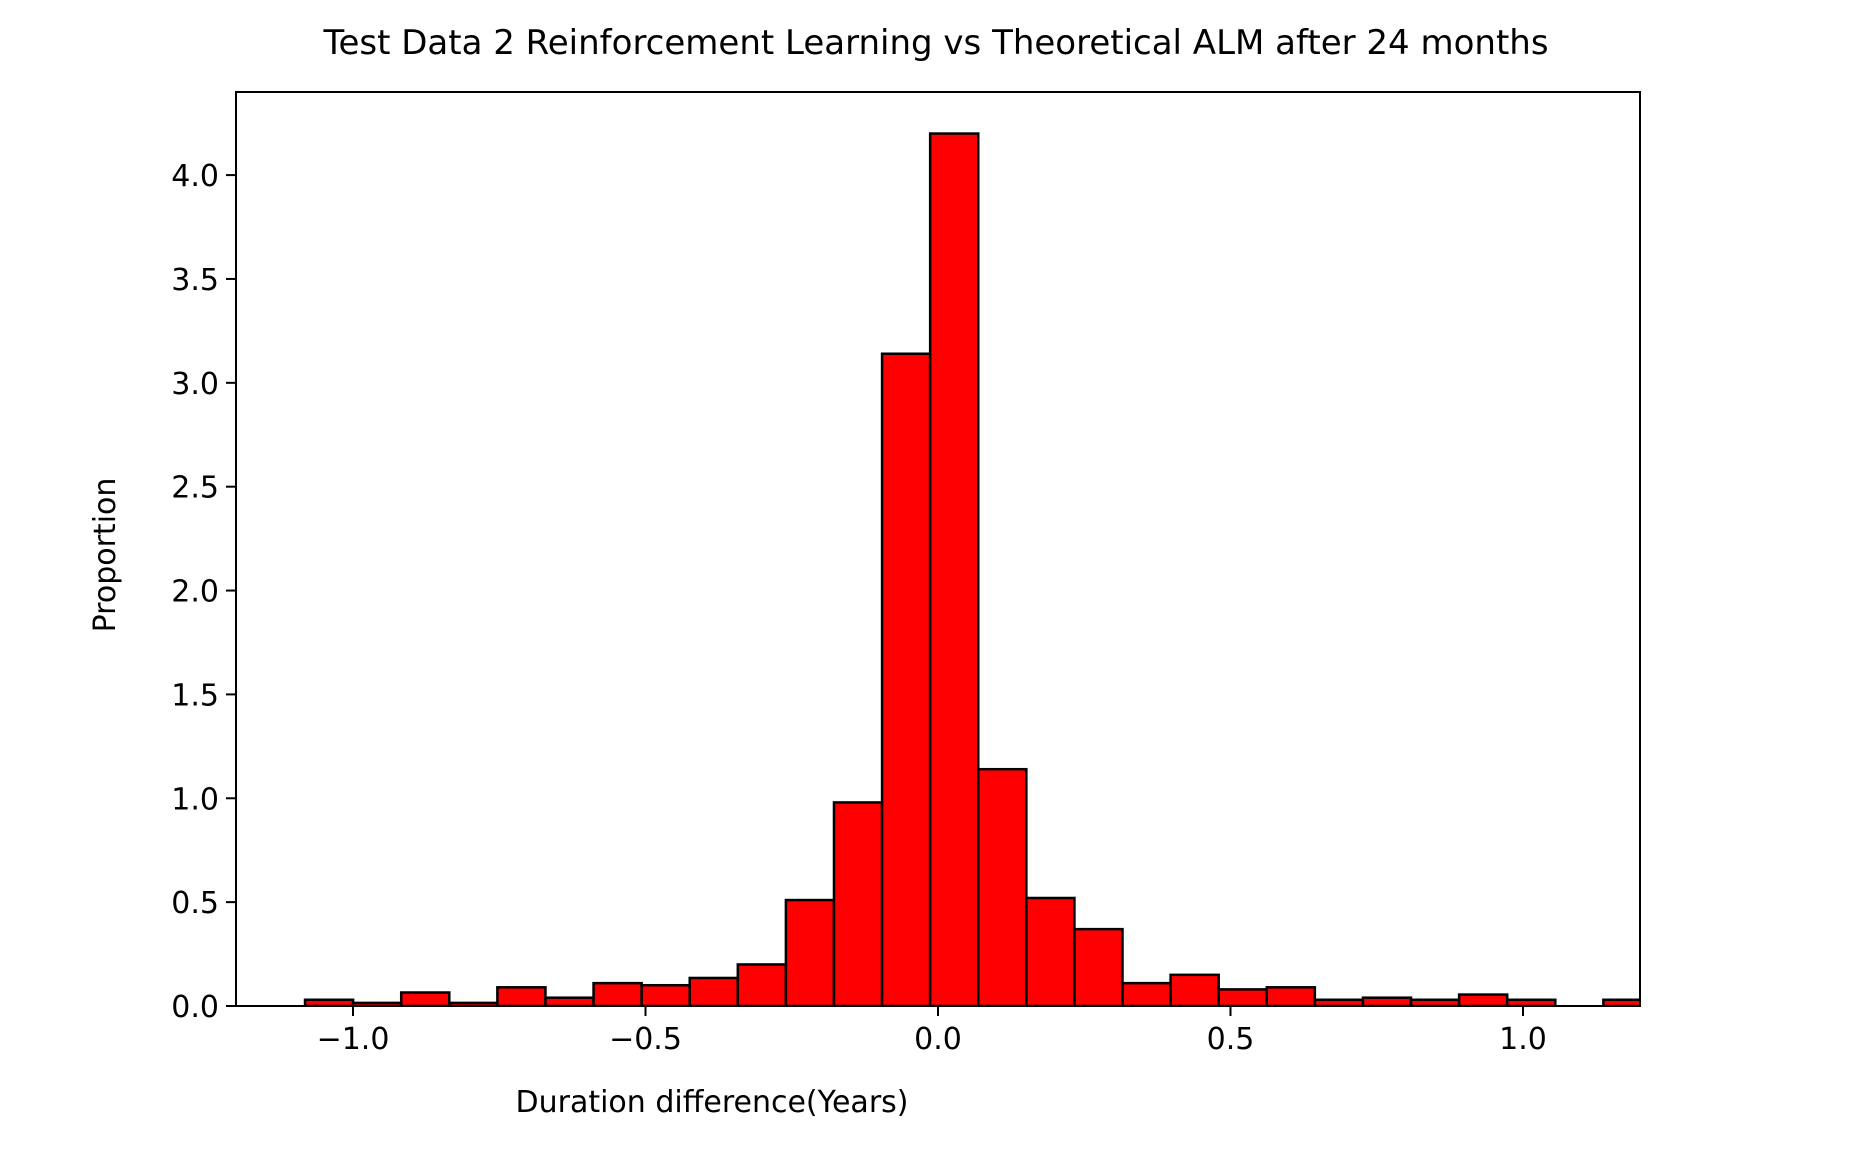 This screenshot has width=1863, height=1154. What do you see at coordinates (195, 488) in the screenshot?
I see `y-tick-label: 2.5` at bounding box center [195, 488].